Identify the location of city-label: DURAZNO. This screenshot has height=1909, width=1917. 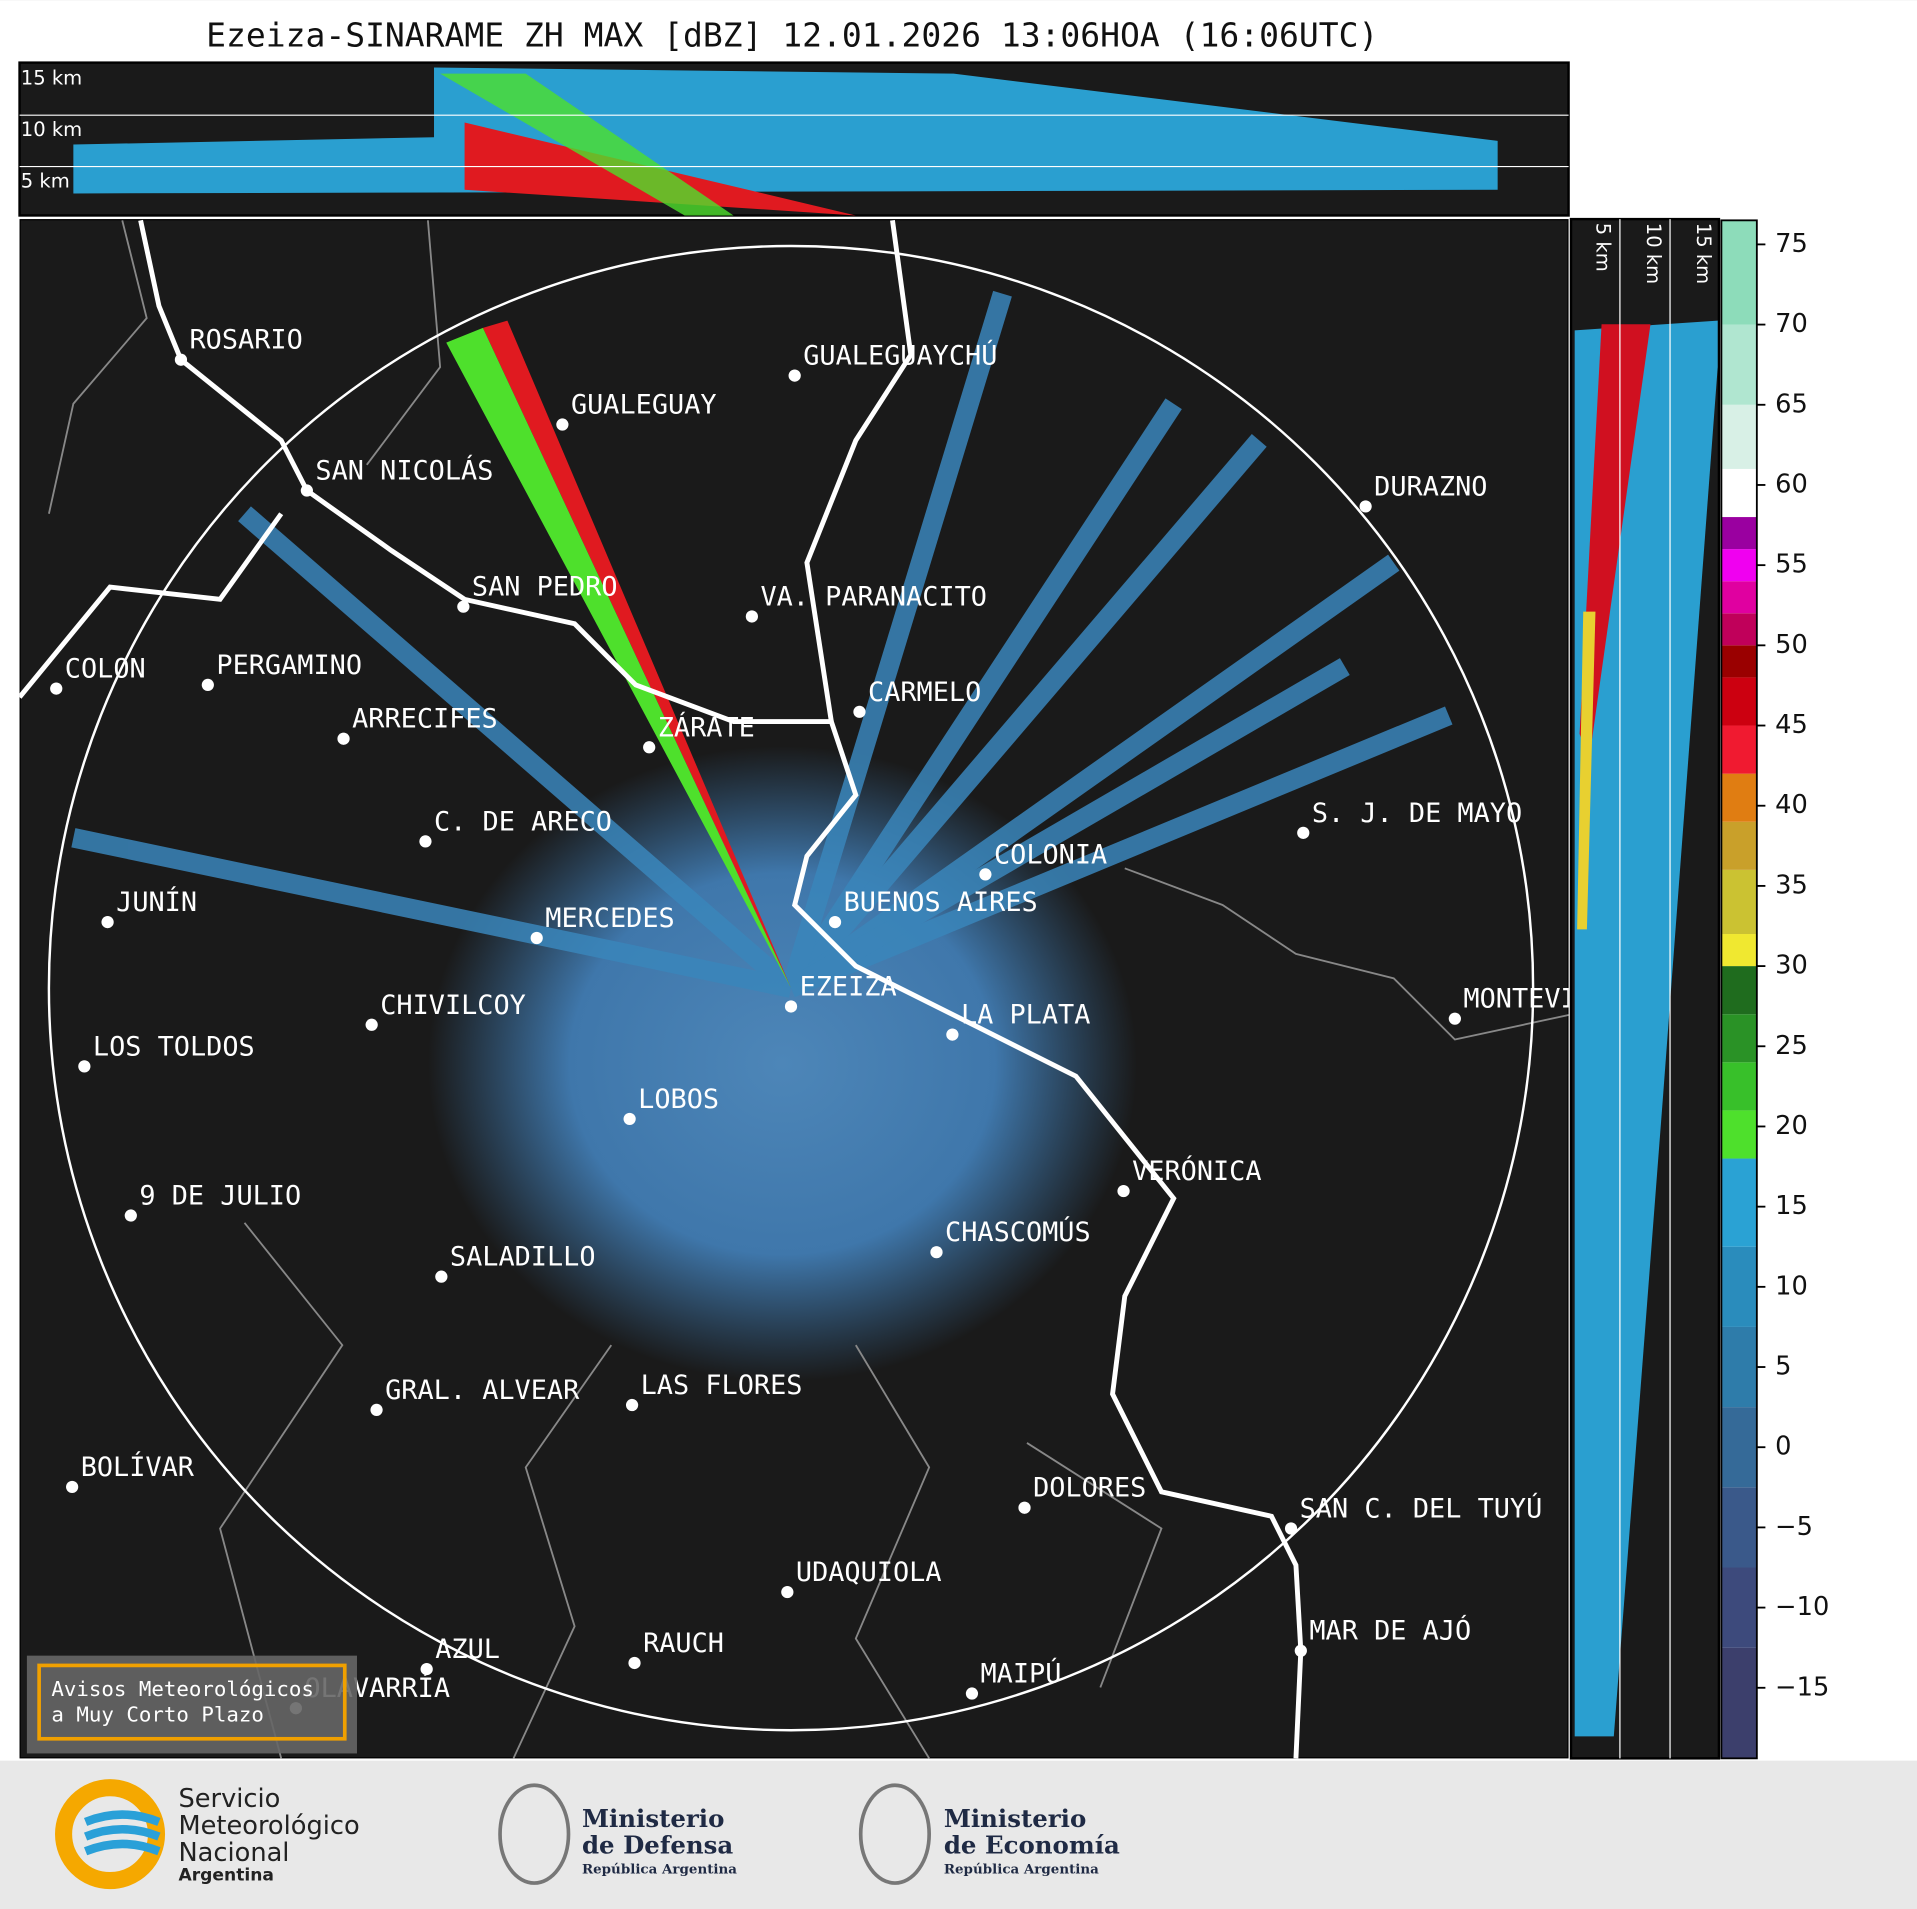
(1430, 486).